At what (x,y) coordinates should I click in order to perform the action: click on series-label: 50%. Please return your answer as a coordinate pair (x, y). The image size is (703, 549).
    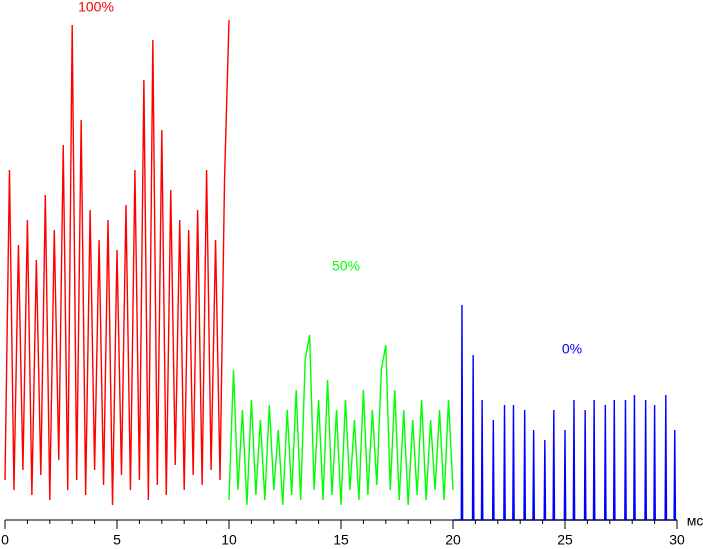
    Looking at the image, I should click on (346, 266).